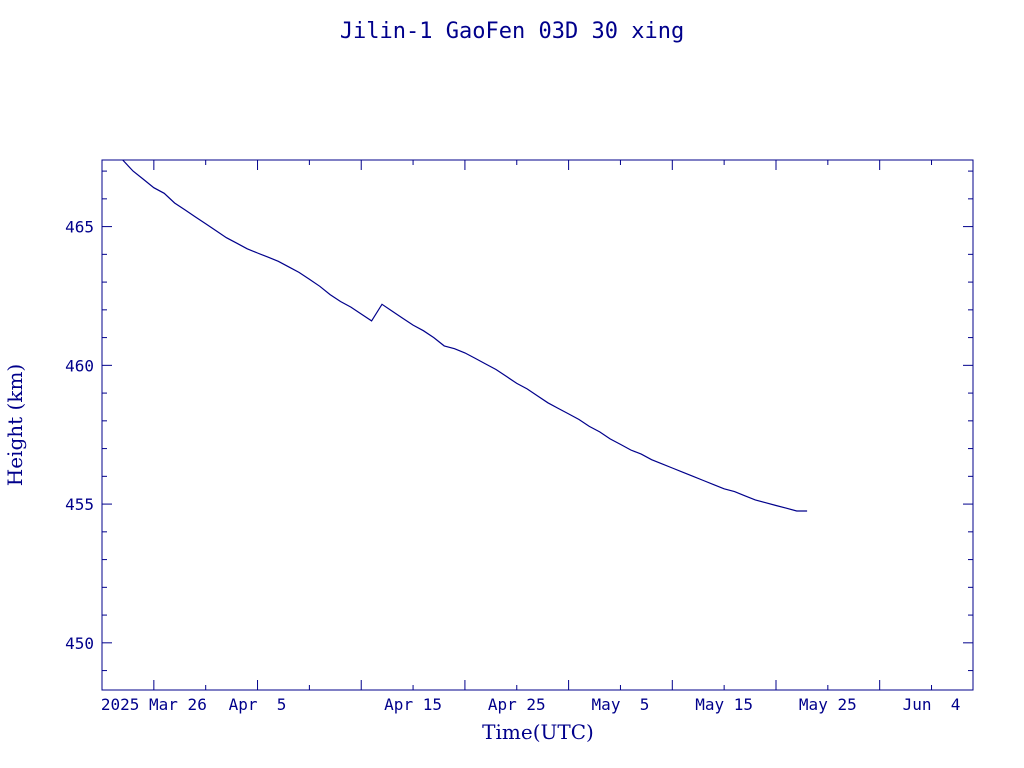 The width and height of the screenshot is (1024, 768). What do you see at coordinates (413, 704) in the screenshot?
I see `x-tick-label: Apr 15` at bounding box center [413, 704].